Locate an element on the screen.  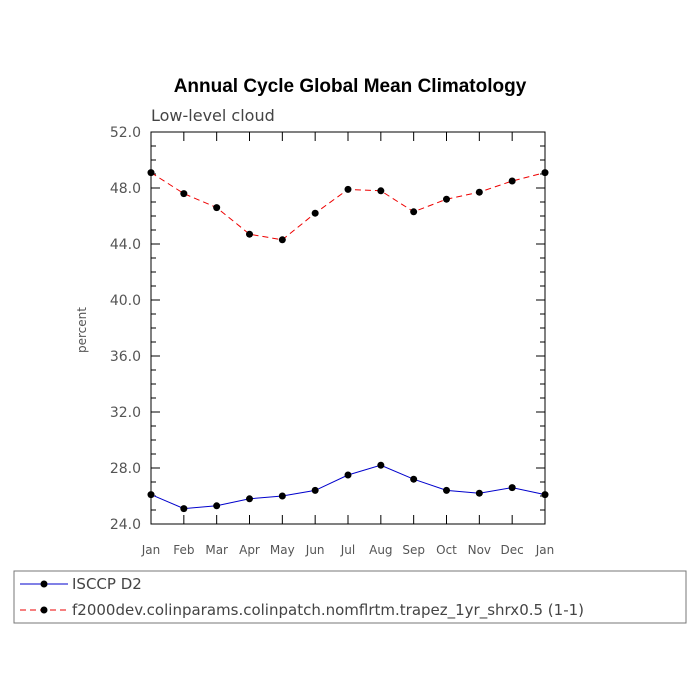
legend-label-isccp: ISCCP D2 is located at coordinates (107, 584).